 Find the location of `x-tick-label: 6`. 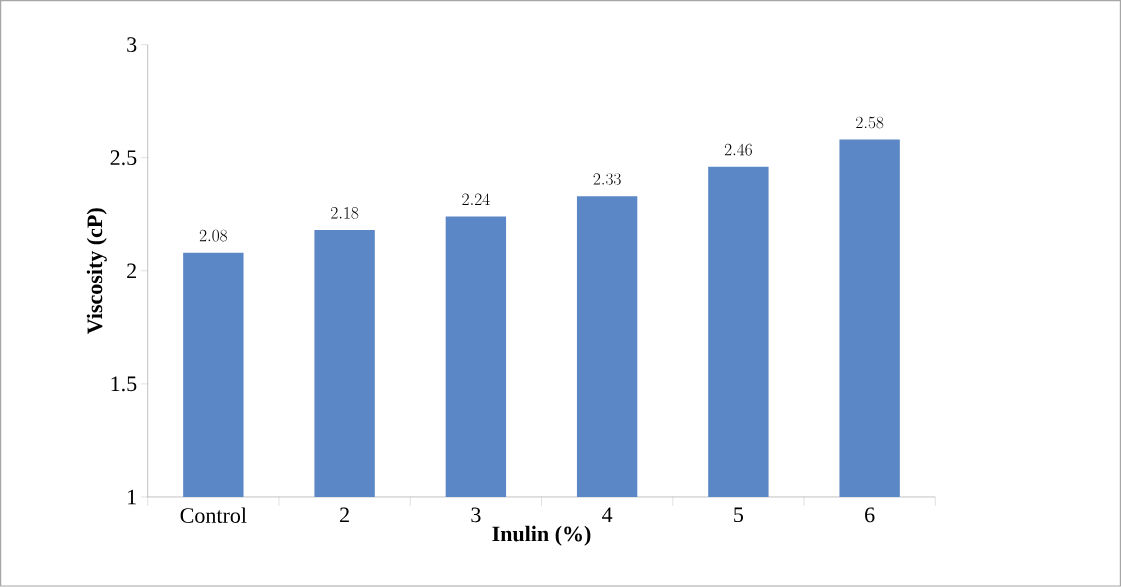

x-tick-label: 6 is located at coordinates (870, 515).